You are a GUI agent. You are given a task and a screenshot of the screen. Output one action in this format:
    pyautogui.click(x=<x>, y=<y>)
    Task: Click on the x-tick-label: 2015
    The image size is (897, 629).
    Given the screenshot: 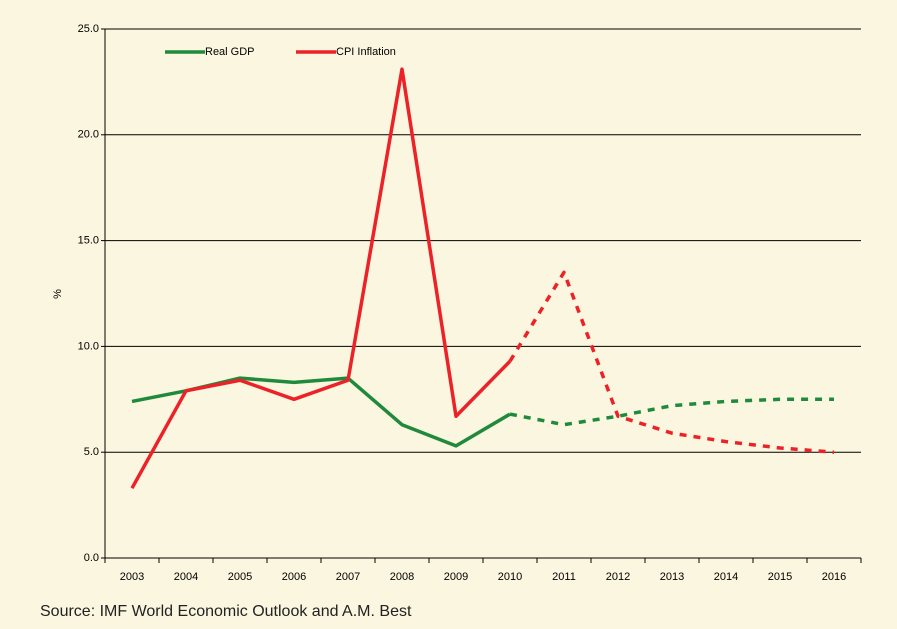 What is the action you would take?
    pyautogui.click(x=780, y=577)
    